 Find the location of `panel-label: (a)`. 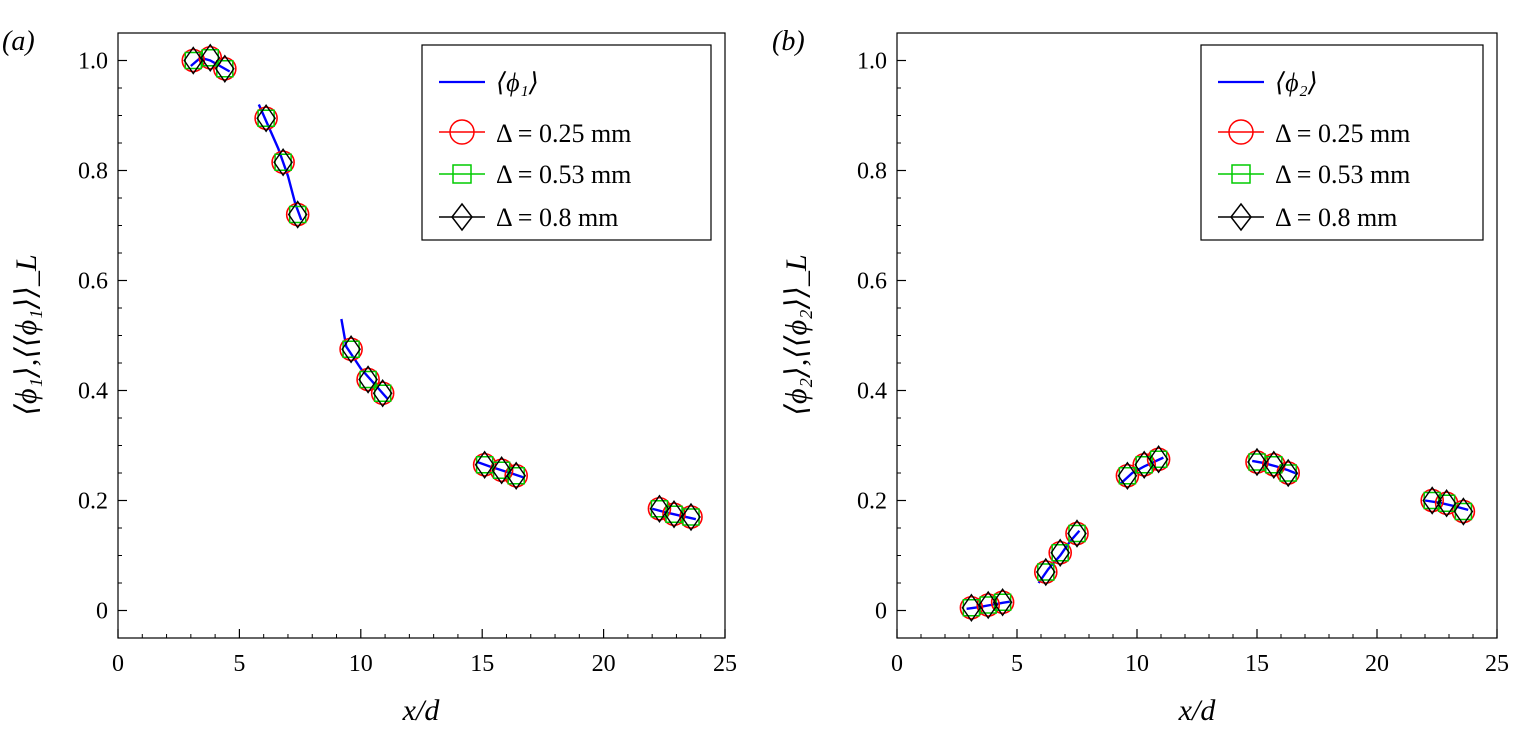

panel-label: (a) is located at coordinates (18, 41).